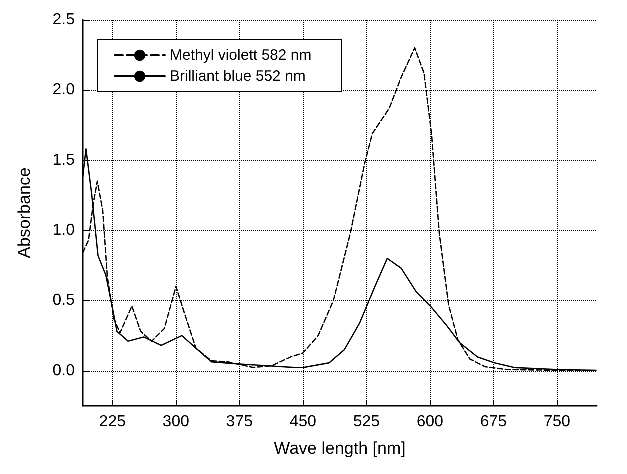 The width and height of the screenshot is (627, 474). What do you see at coordinates (303, 422) in the screenshot?
I see `x-tick-label: 450` at bounding box center [303, 422].